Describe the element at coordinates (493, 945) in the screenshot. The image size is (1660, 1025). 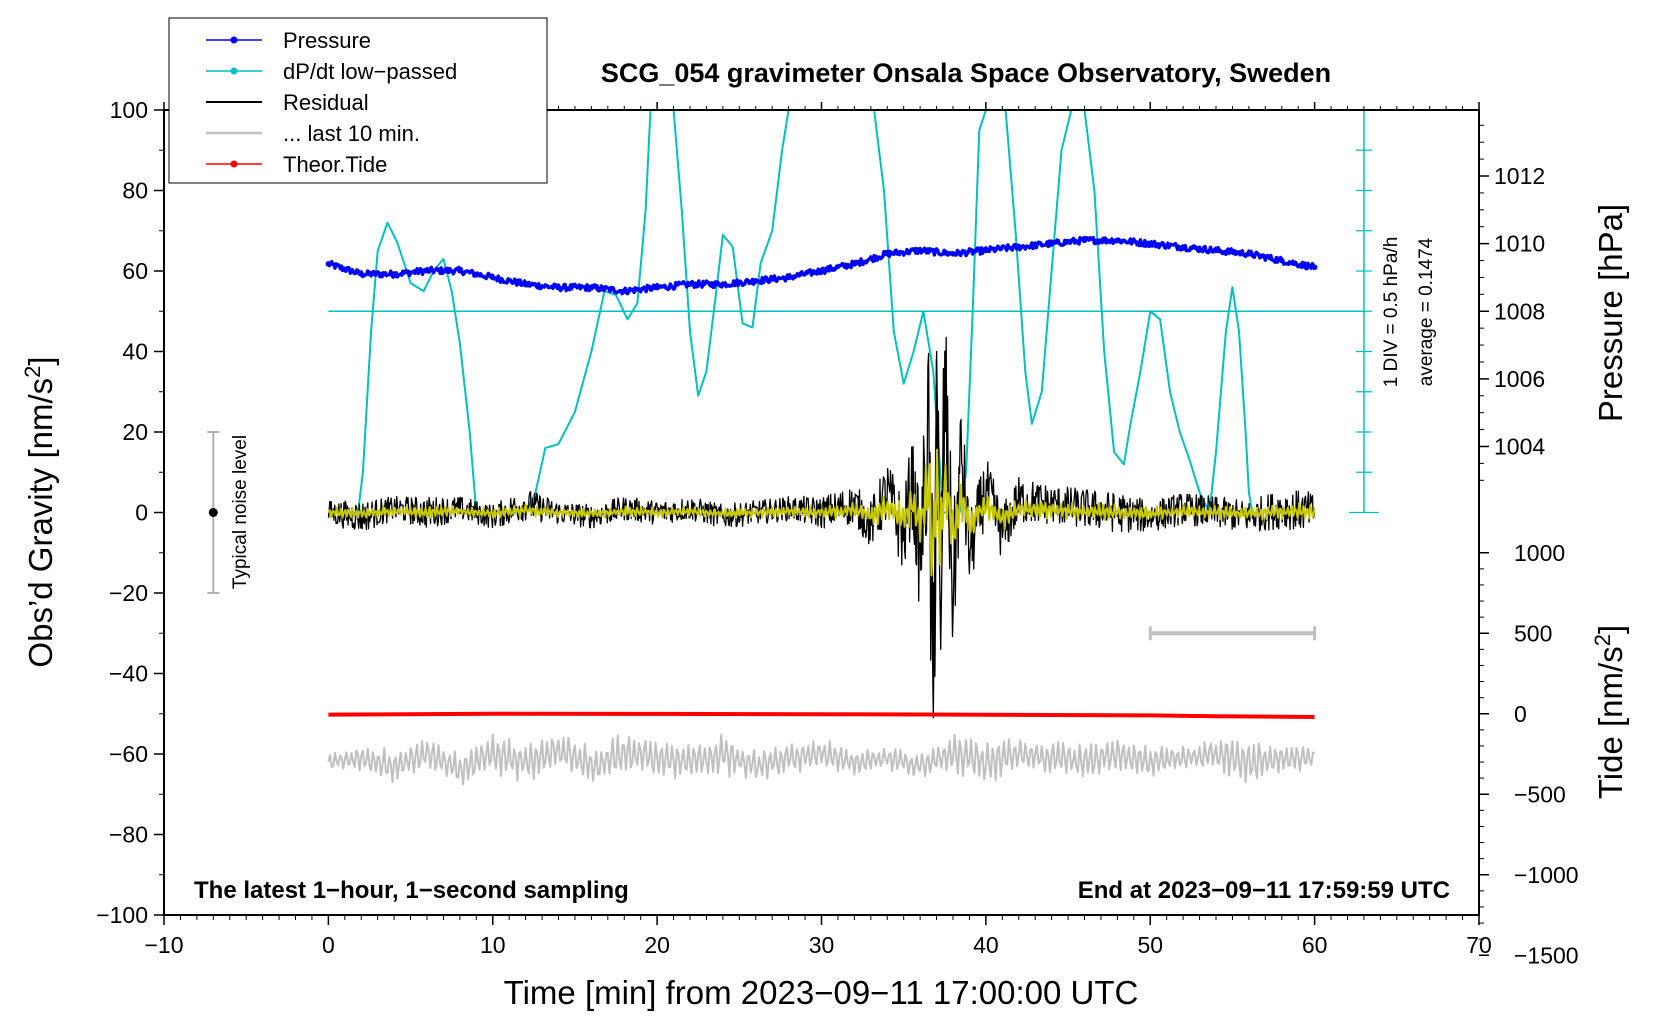
I see `x-tick-label: 10` at that location.